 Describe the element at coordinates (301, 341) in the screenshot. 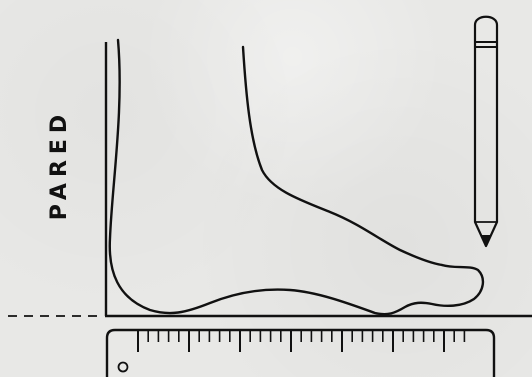

I see `ruler-ticks` at that location.